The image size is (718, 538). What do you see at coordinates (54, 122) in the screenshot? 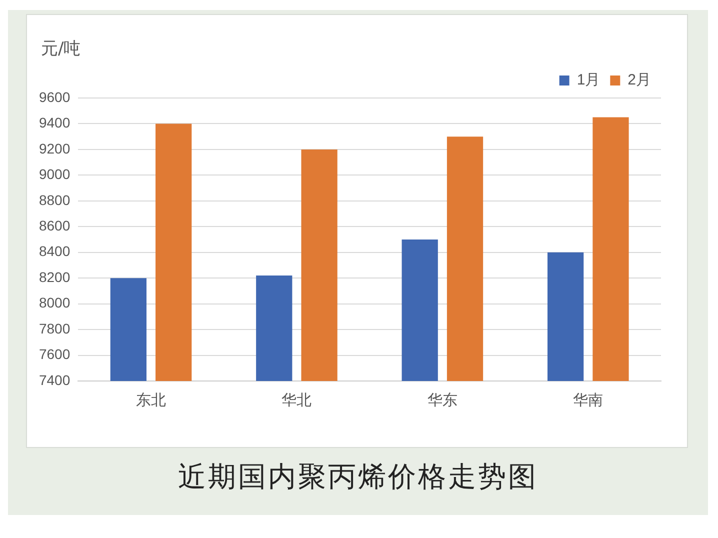
I see `y-tick-label: 9400` at bounding box center [54, 122].